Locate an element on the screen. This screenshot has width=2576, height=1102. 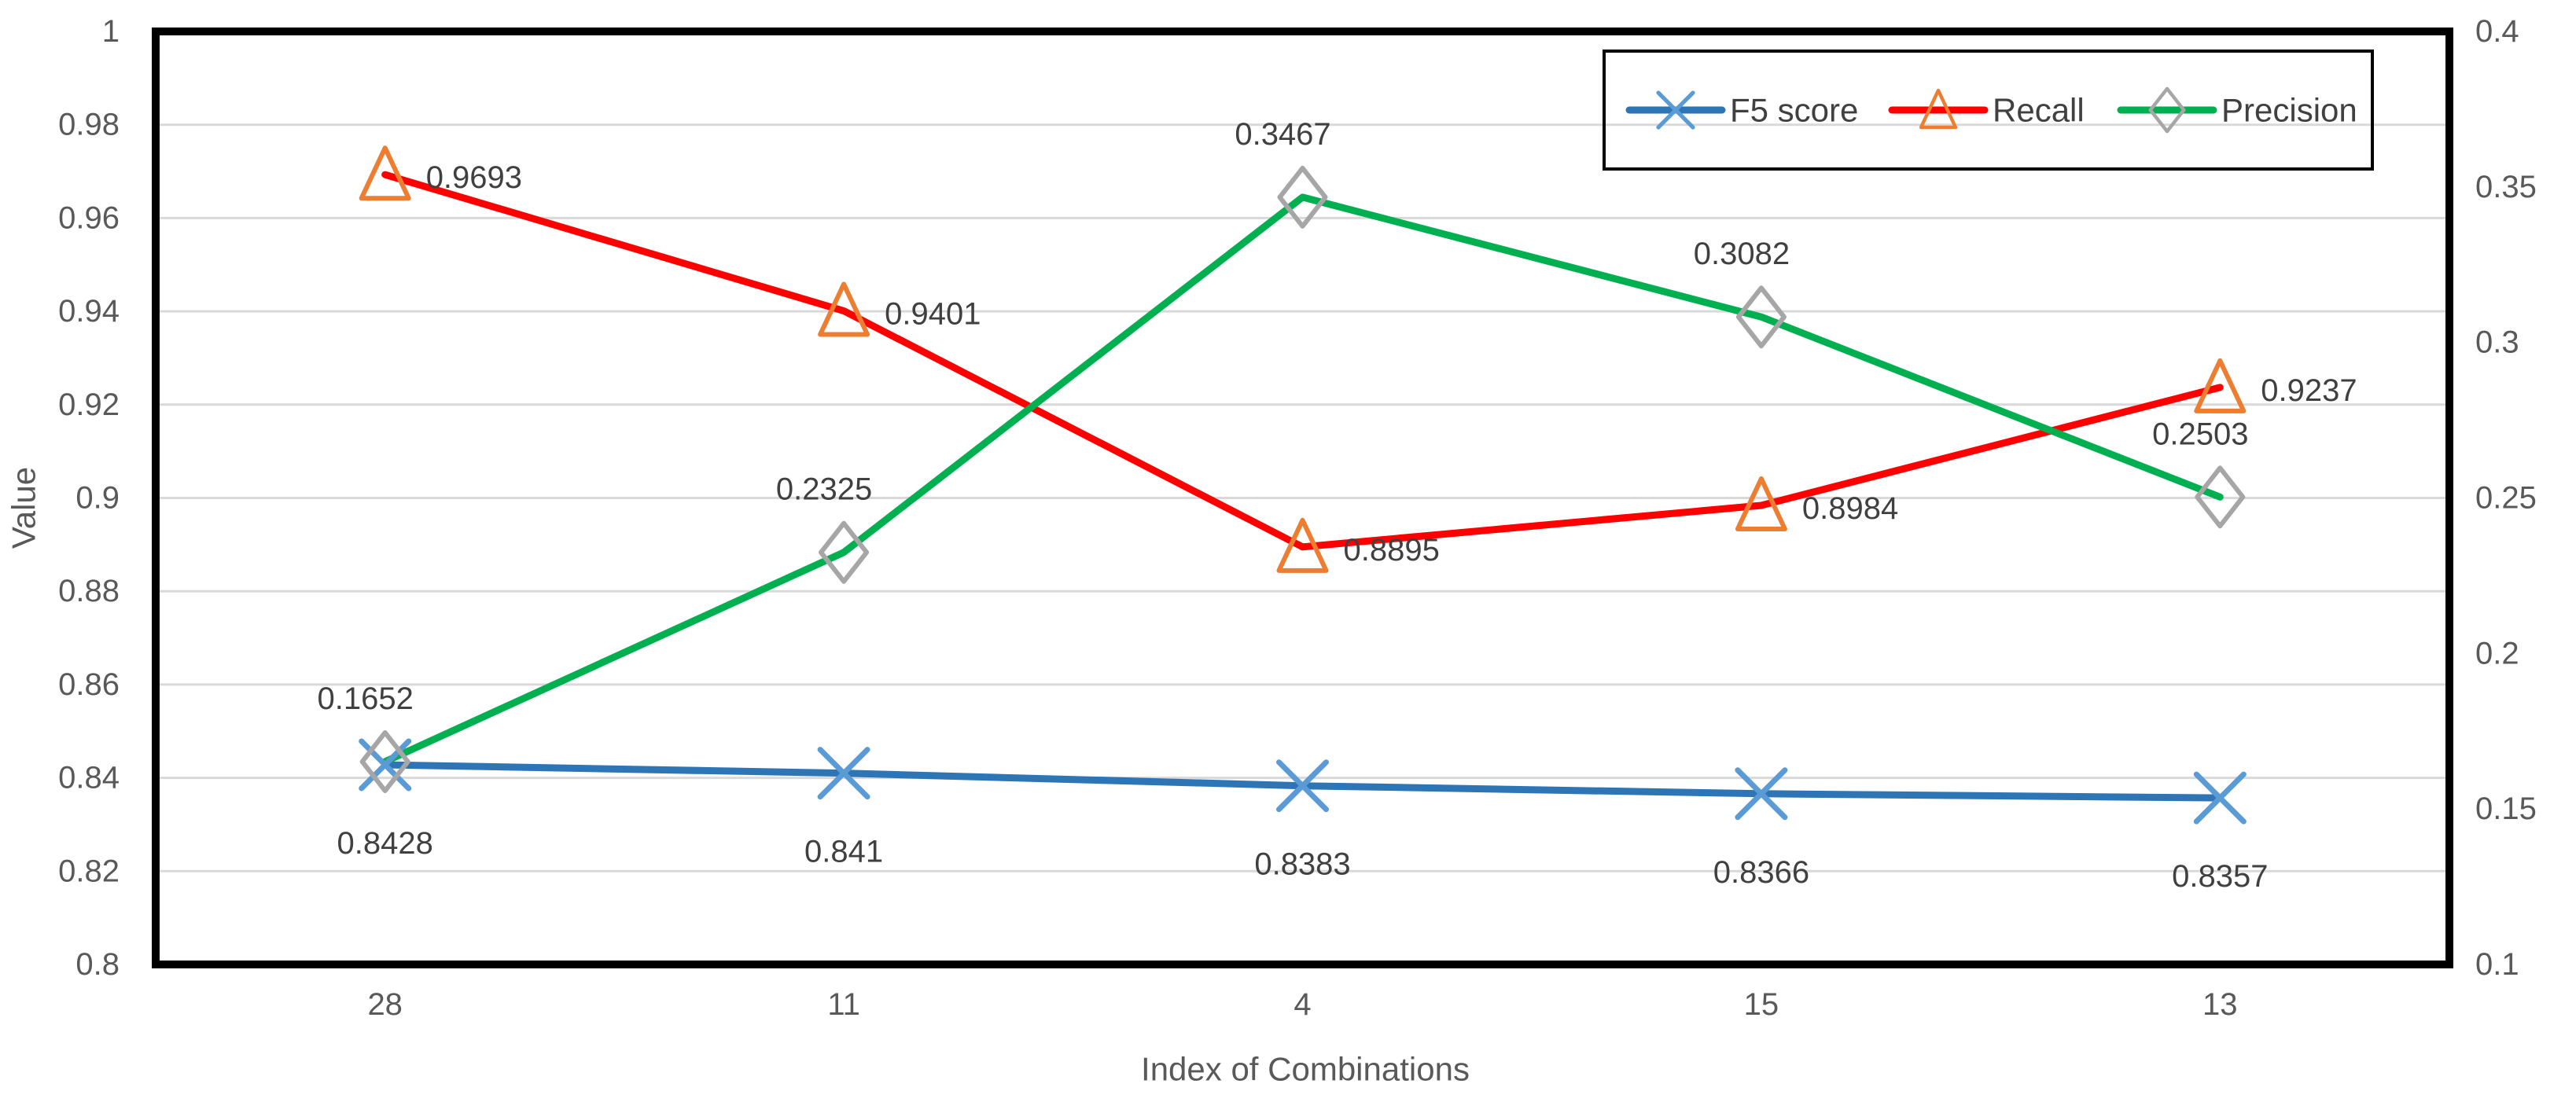
data-label: 0.9237 is located at coordinates (2309, 391).